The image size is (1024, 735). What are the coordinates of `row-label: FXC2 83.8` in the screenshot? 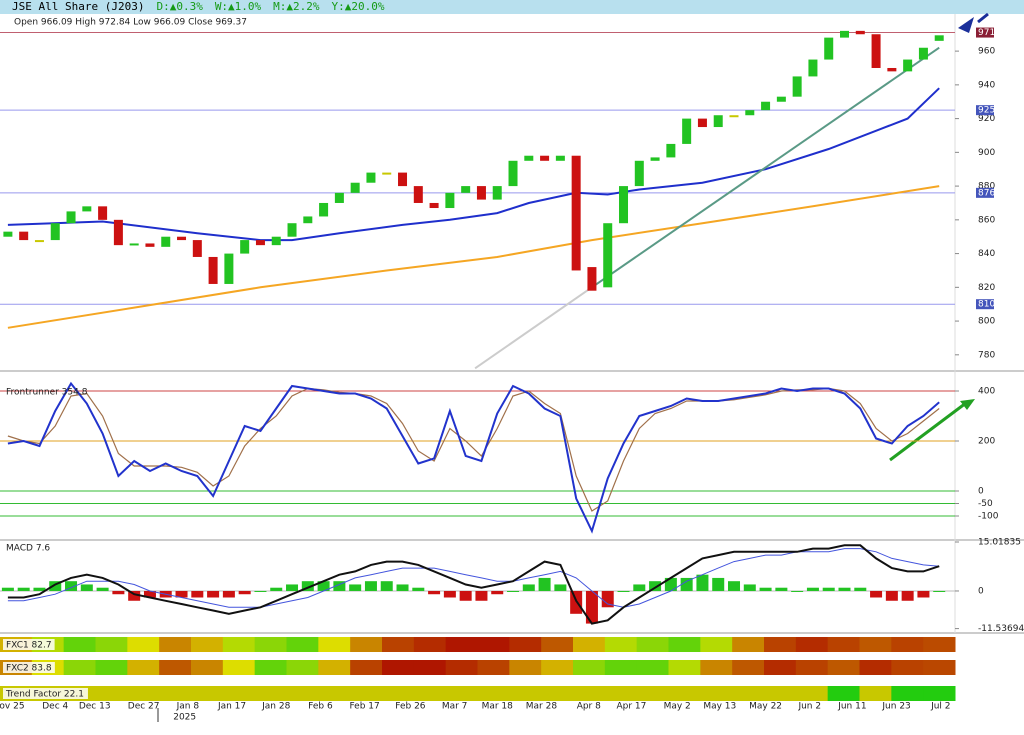 It's located at (29, 669).